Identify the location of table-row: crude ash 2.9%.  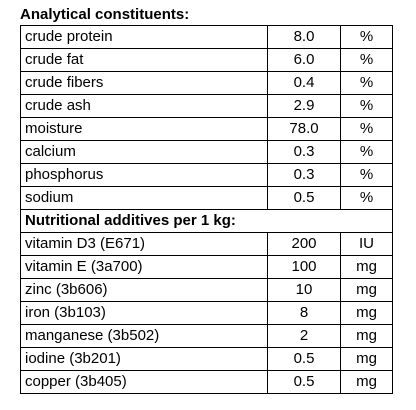
(206, 106).